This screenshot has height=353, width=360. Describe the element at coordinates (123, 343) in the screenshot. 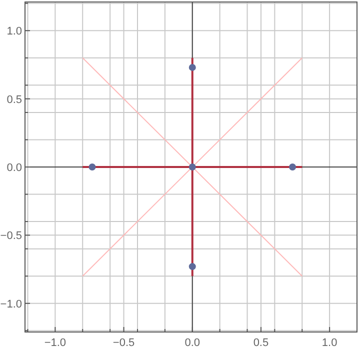

I see `x-tick-label: −0.5` at that location.